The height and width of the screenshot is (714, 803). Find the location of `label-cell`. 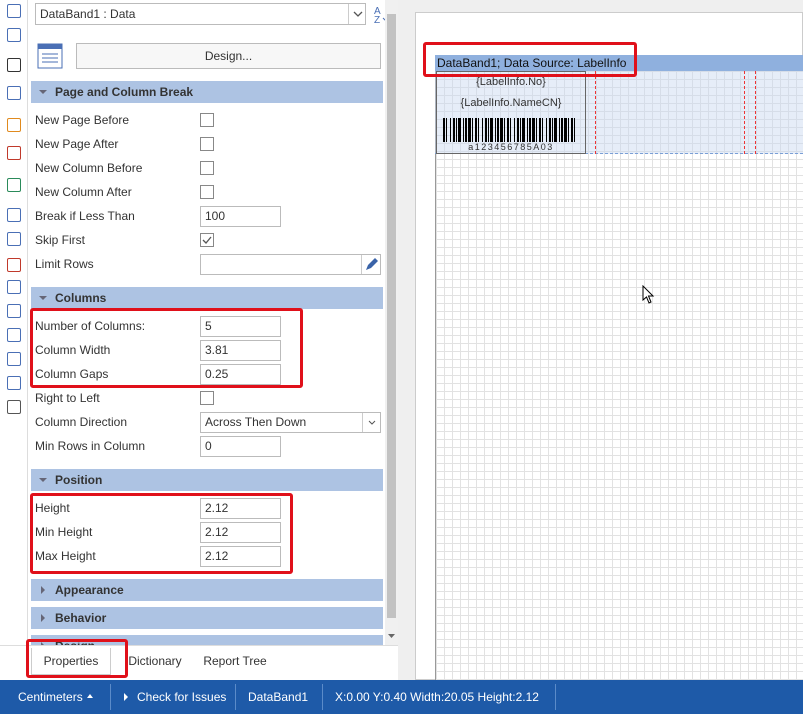

label-cell is located at coordinates (511, 112).